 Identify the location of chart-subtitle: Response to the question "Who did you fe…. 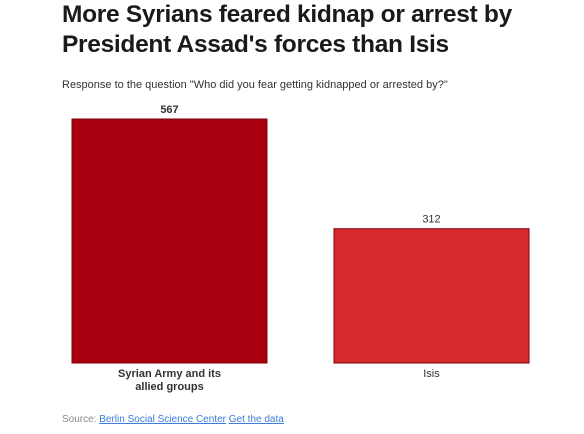
(255, 85).